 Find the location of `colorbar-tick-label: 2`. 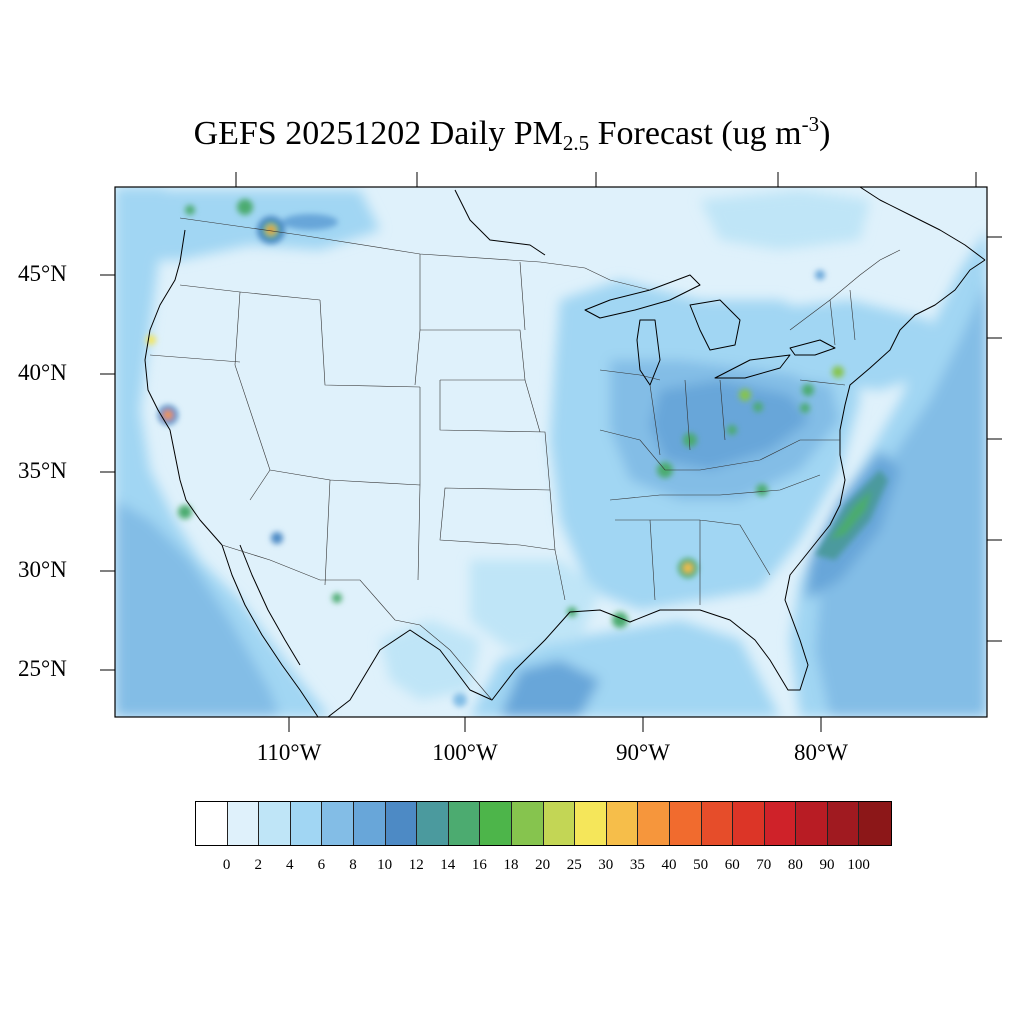

colorbar-tick-label: 2 is located at coordinates (258, 865).